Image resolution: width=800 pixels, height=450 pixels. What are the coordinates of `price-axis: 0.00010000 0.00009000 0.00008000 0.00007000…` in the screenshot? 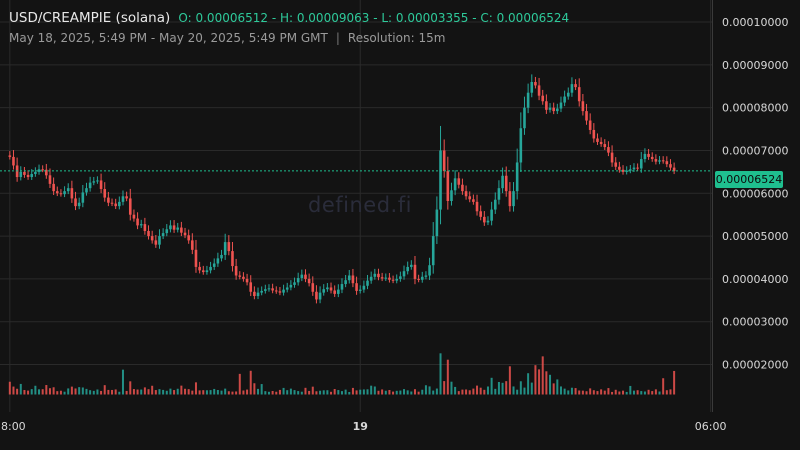 It's located at (755, 193).